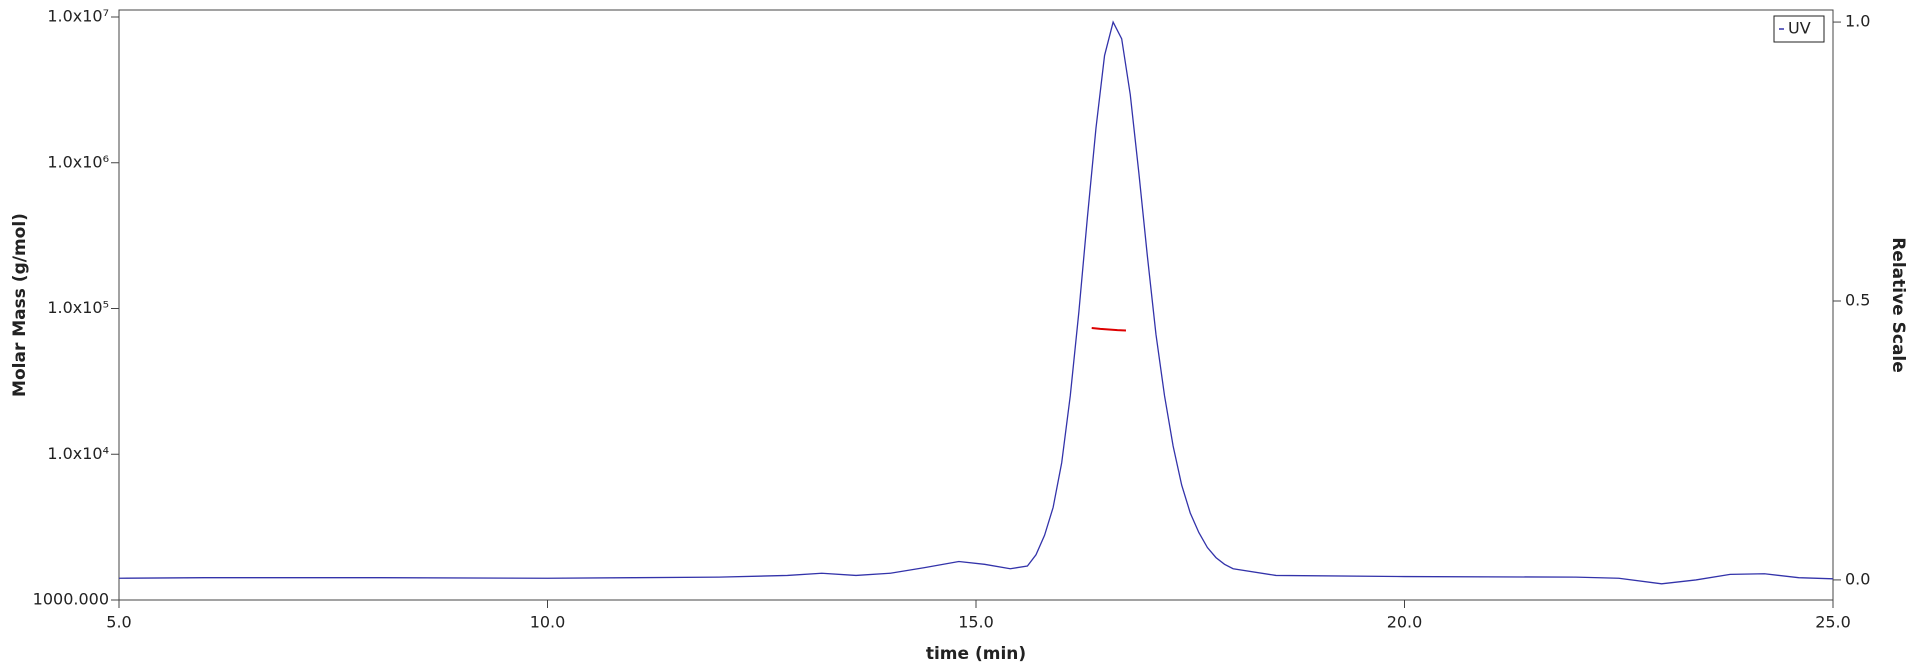 Image resolution: width=1920 pixels, height=672 pixels. Describe the element at coordinates (78, 453) in the screenshot. I see `y-tick-label: 1.0x10⁴` at that location.